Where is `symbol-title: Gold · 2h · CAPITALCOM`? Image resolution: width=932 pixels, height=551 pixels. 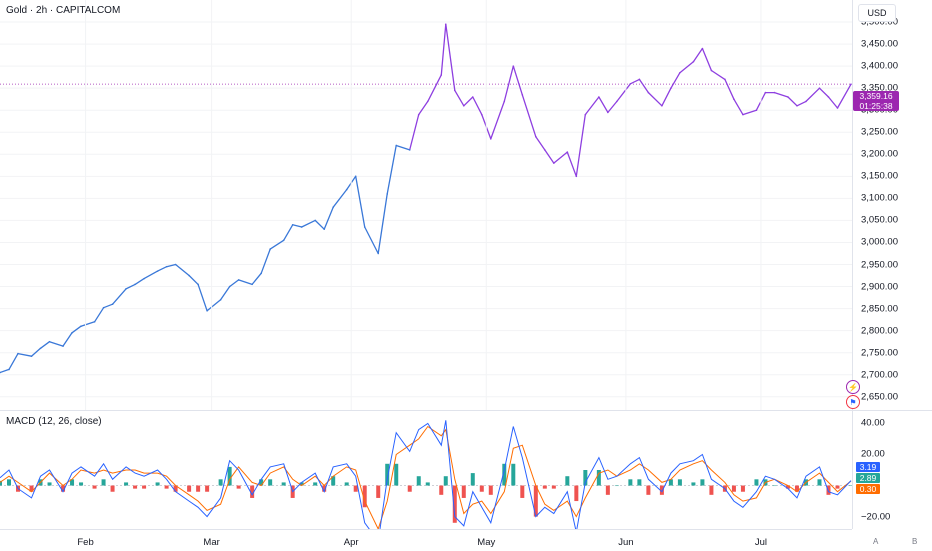
symbol-title: Gold · 2h · CAPITALCOM is located at coordinates (63, 10).